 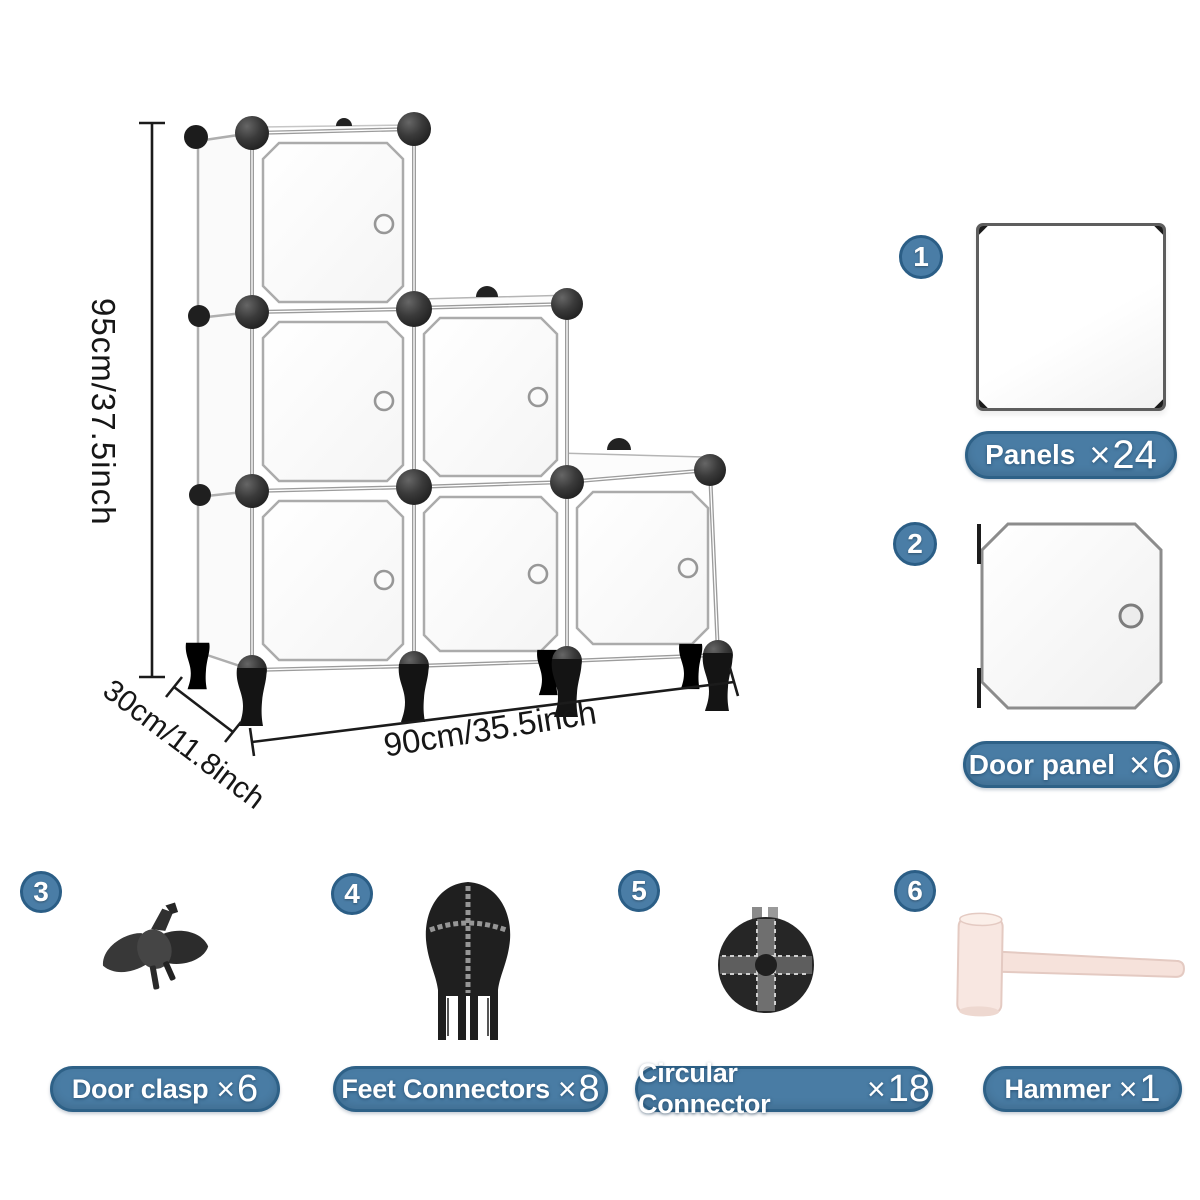 What do you see at coordinates (445, 1088) in the screenshot?
I see `part-label: Feet Connectors` at bounding box center [445, 1088].